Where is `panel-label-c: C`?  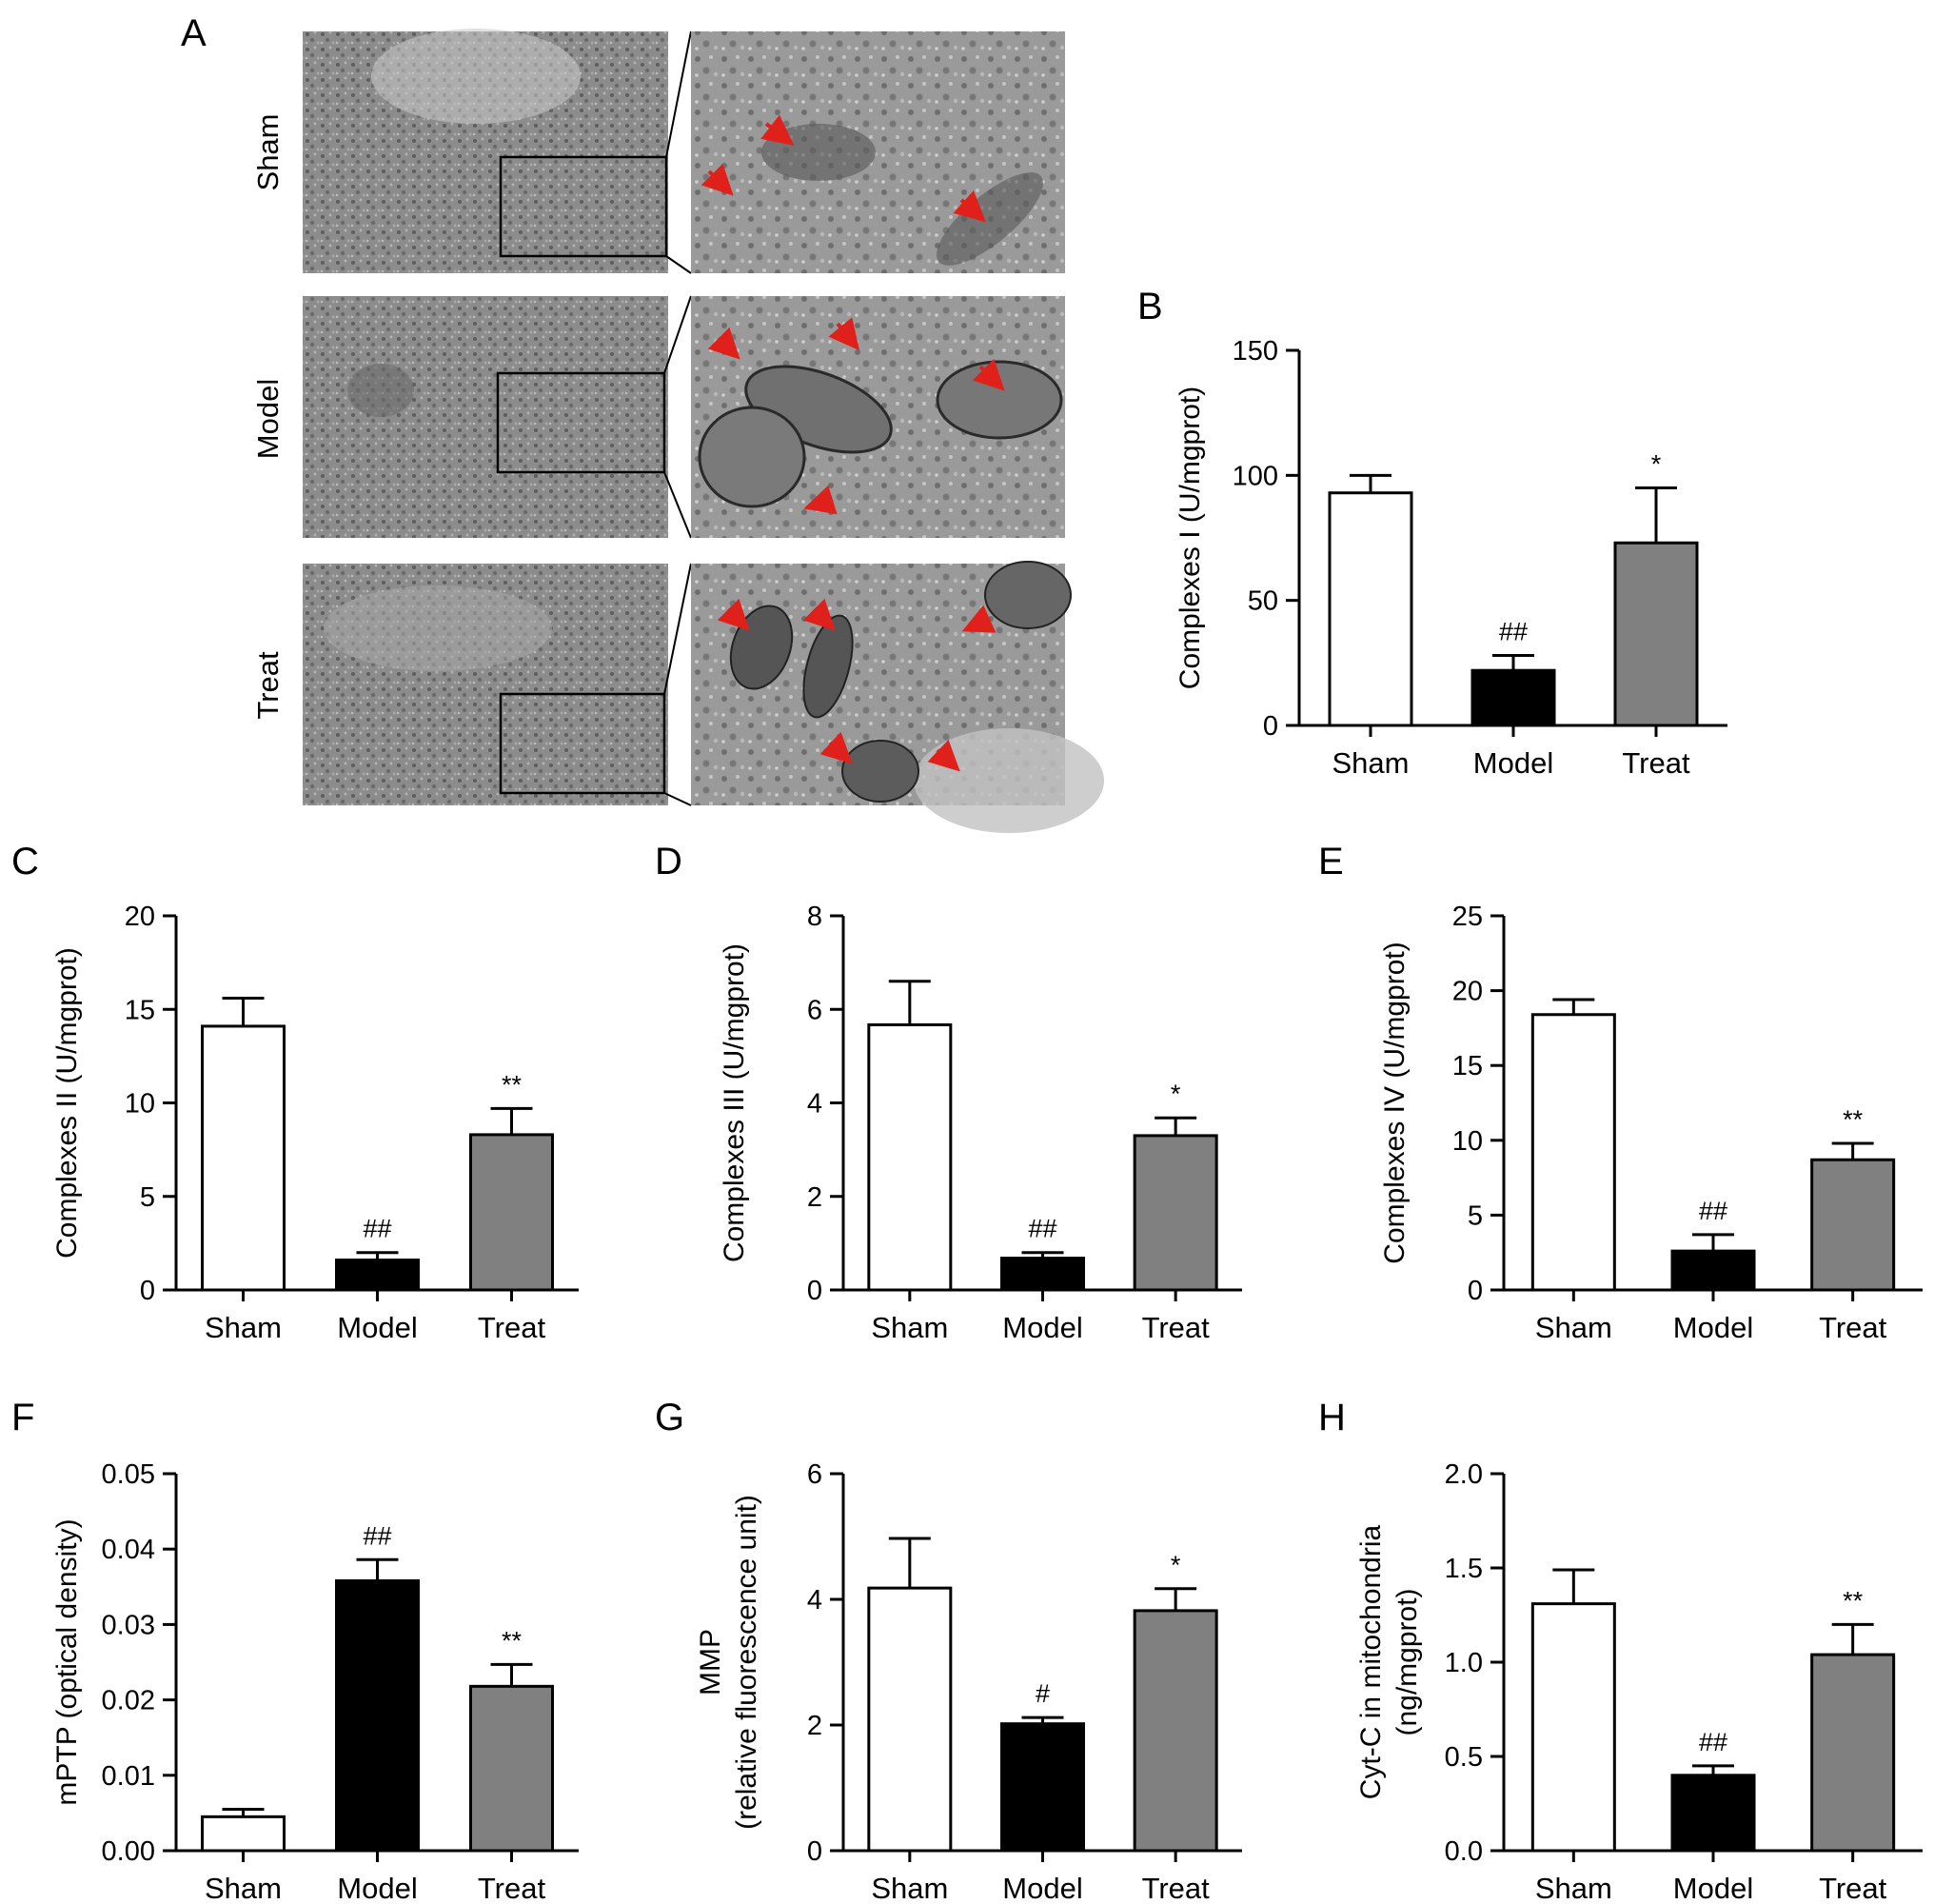
panel-label-c: C is located at coordinates (25, 862).